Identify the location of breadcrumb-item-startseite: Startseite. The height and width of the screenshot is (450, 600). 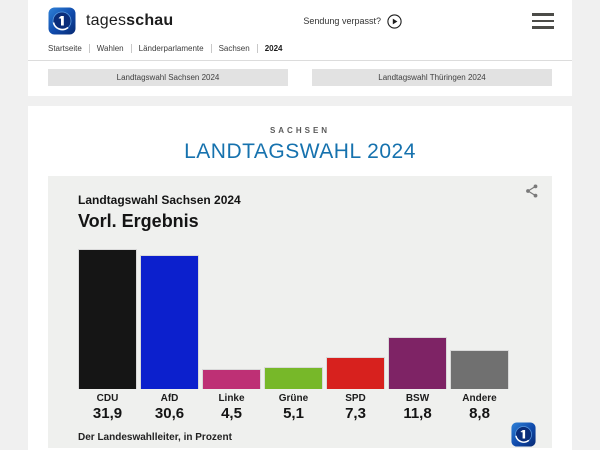
(65, 48).